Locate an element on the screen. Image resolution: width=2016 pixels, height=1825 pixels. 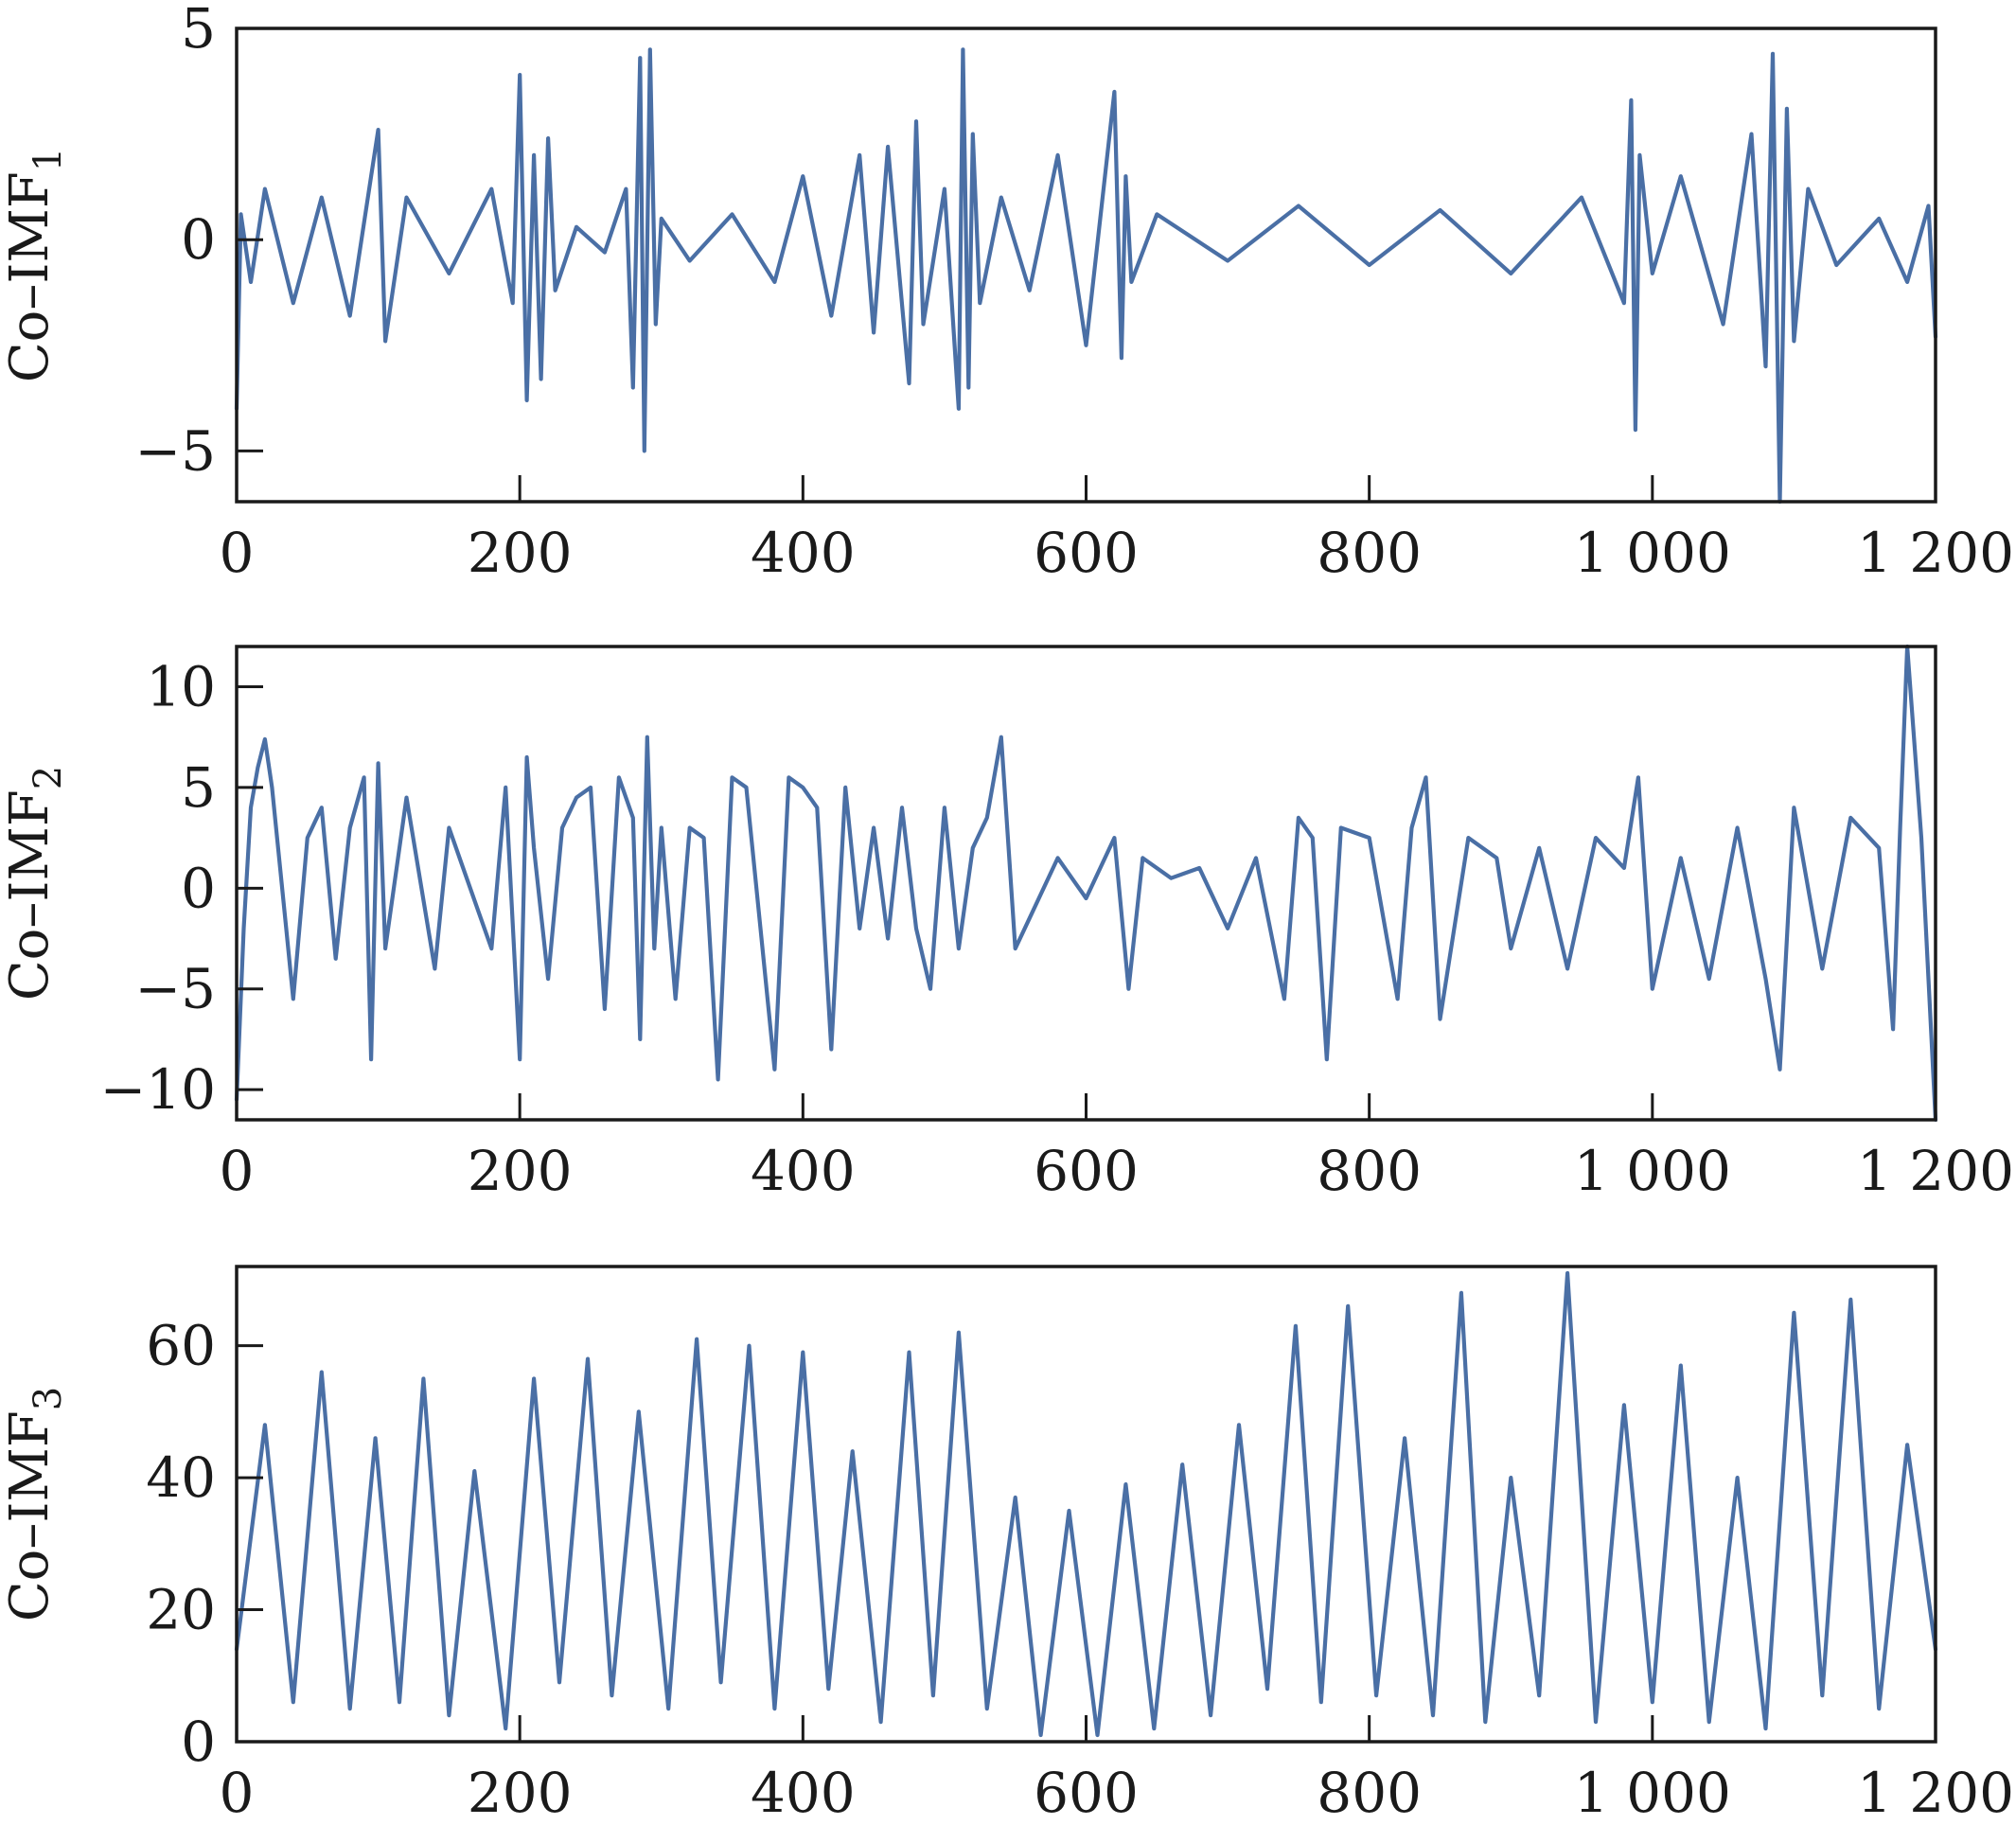
y-axis-label: Co–IMF3 is located at coordinates (35, 1504).